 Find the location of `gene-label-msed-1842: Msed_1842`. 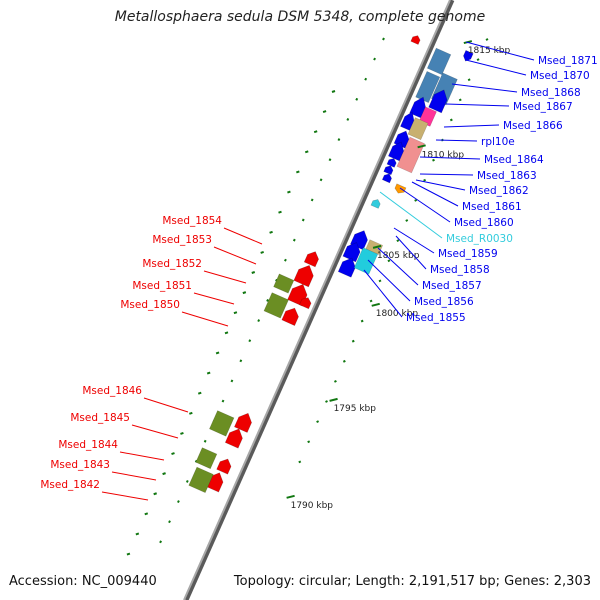

gene-label-msed-1842: Msed_1842 is located at coordinates (70, 485).